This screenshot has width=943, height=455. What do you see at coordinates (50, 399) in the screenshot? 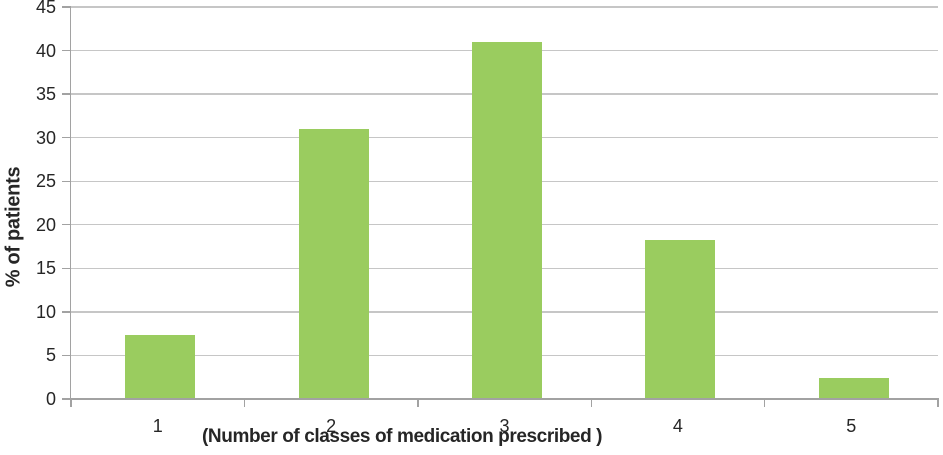
I see `y-tick-label: 0` at bounding box center [50, 399].